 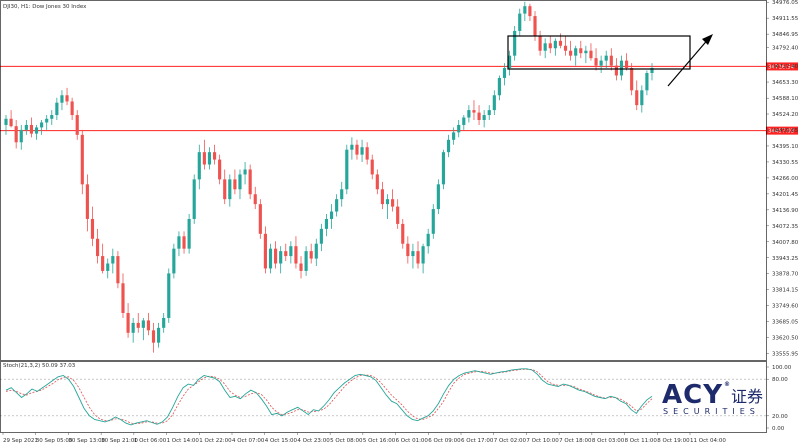 I want to click on x-tick-label: 7 Oct 02:00, so click(x=510, y=441).